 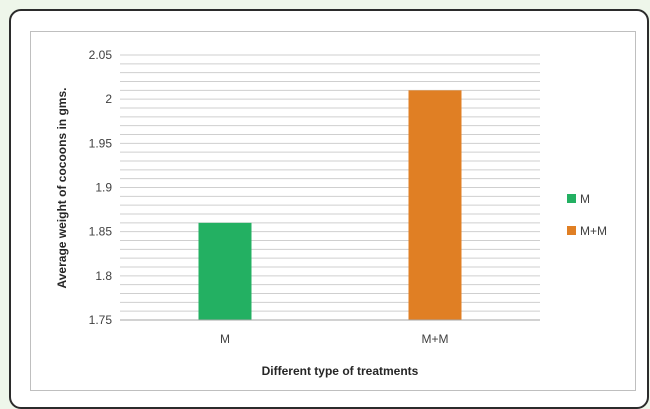 I want to click on x-axis-title: Different type of treatments, so click(x=340, y=371).